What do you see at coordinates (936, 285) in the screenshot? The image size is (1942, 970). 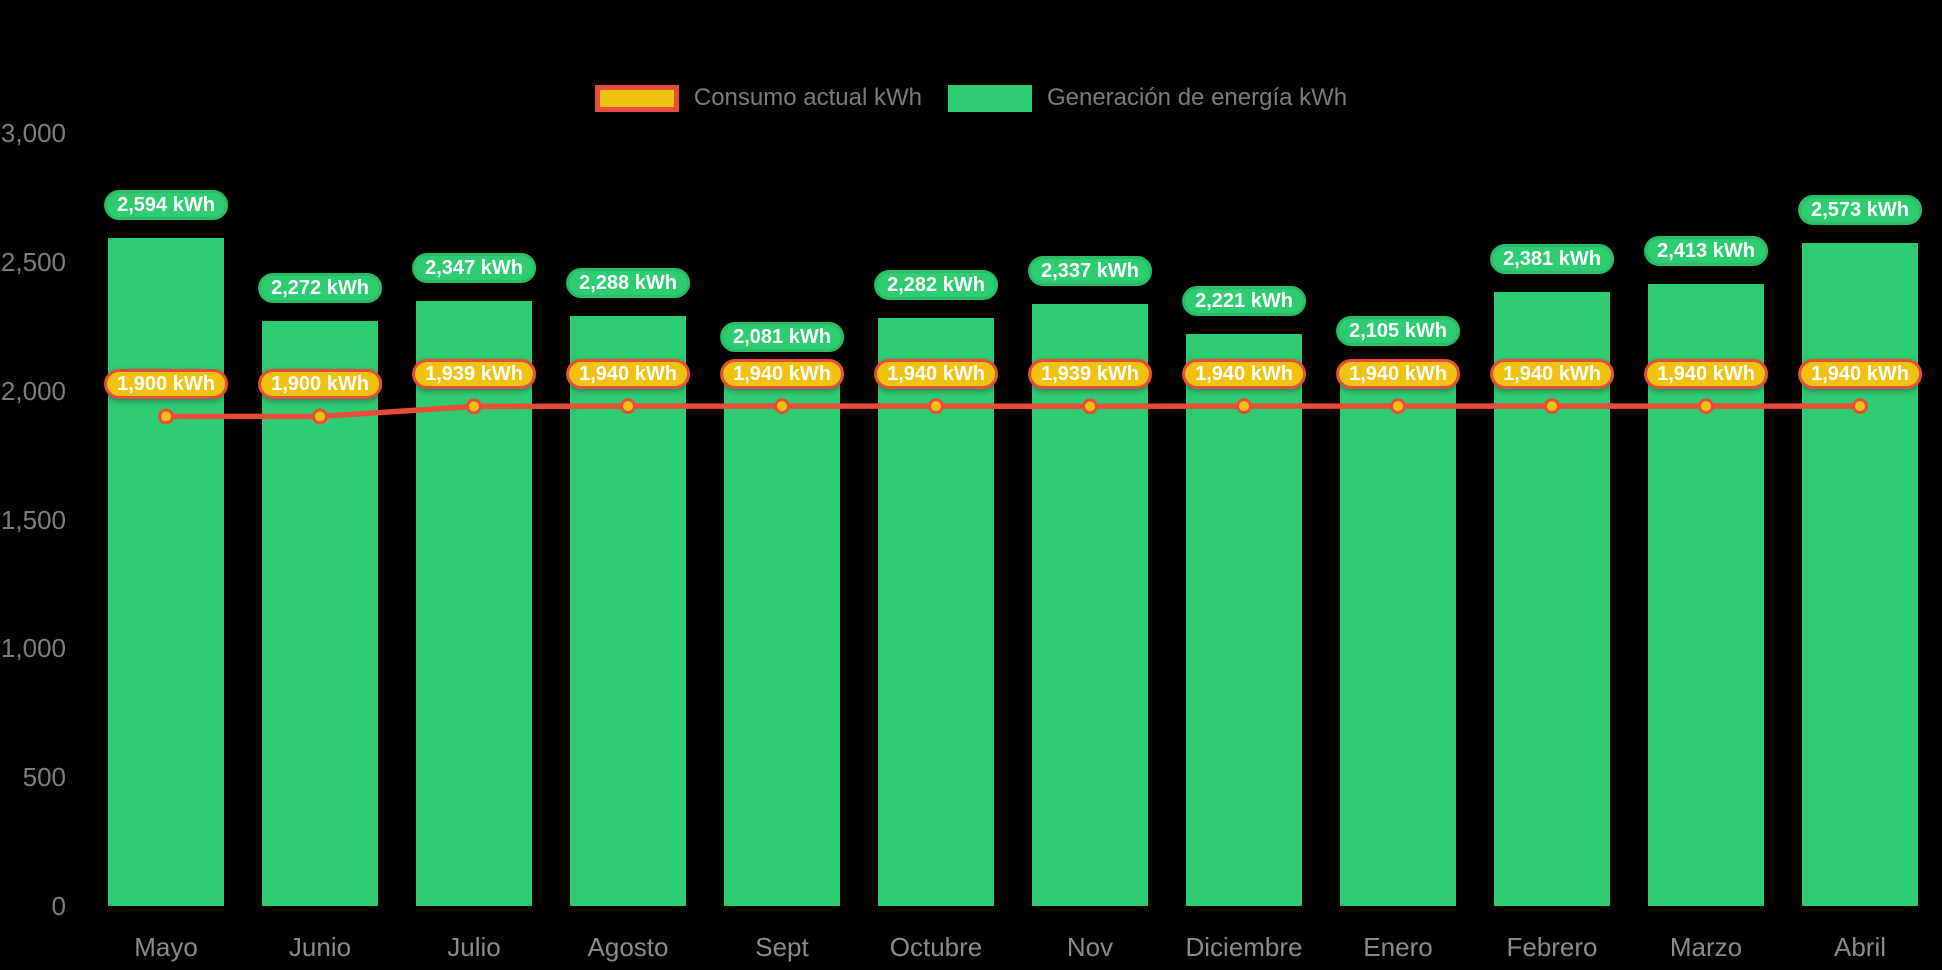 I see `generation-value-badge: 2,282 kWh` at bounding box center [936, 285].